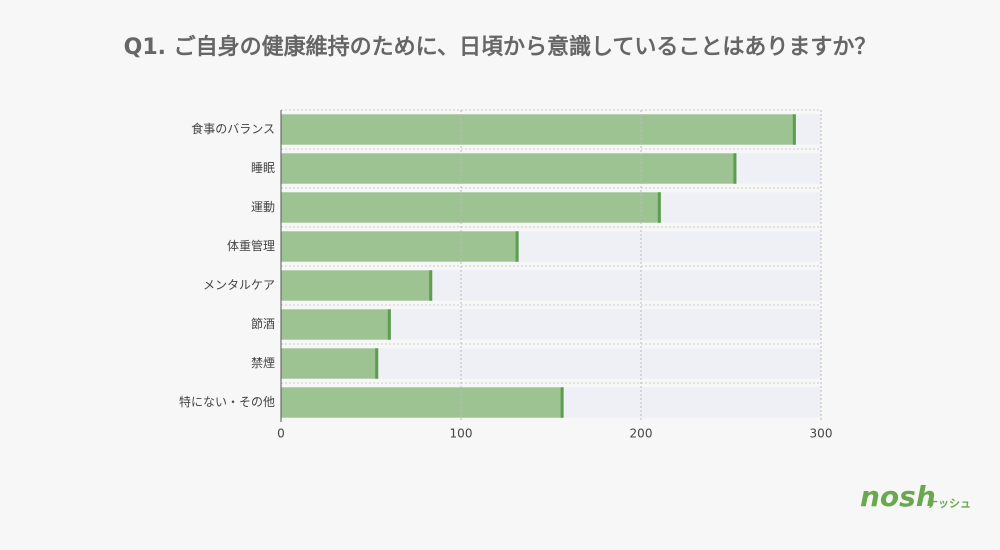 The height and width of the screenshot is (550, 1000). Describe the element at coordinates (251, 245) in the screenshot. I see `y-tick-label: 体重管理` at that location.